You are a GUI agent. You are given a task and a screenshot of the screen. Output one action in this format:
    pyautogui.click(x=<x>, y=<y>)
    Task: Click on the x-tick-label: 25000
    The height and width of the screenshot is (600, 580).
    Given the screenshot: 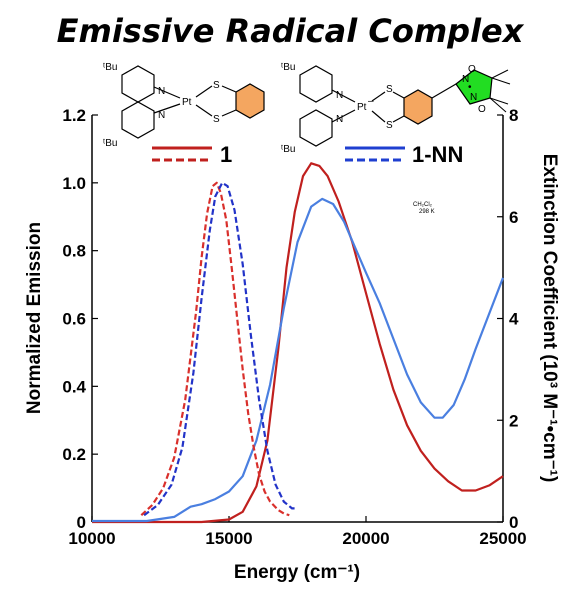 What is the action you would take?
    pyautogui.click(x=502, y=538)
    